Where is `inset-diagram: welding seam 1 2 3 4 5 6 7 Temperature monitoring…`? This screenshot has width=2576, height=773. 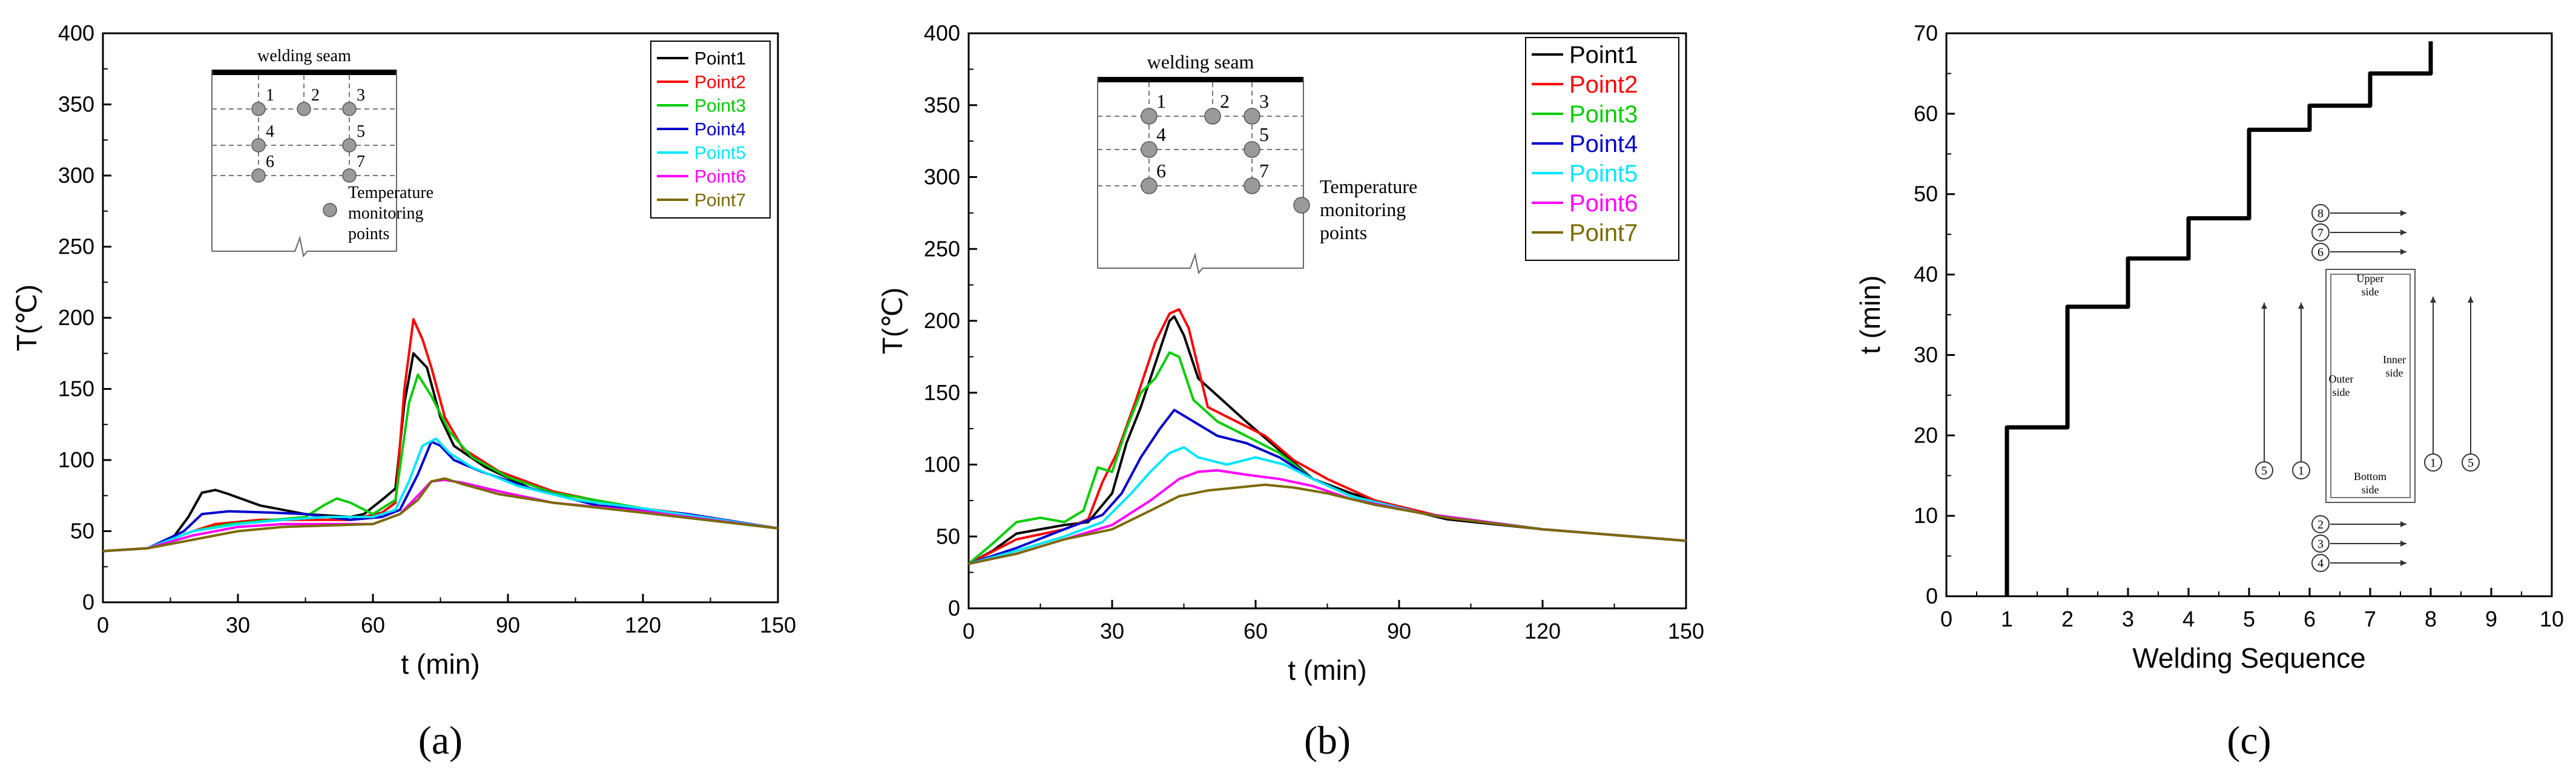
inset-diagram: welding seam 1 2 3 4 5 6 7 Temperature monitoring… is located at coordinates (322, 152).